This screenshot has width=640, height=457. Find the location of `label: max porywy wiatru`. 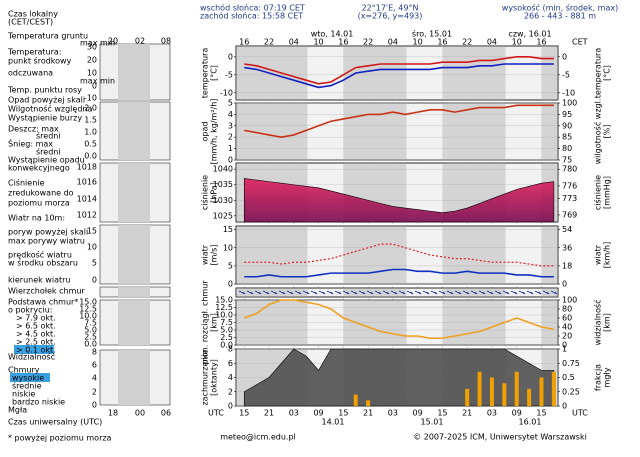

label: max porywy wiatru is located at coordinates (46, 241).